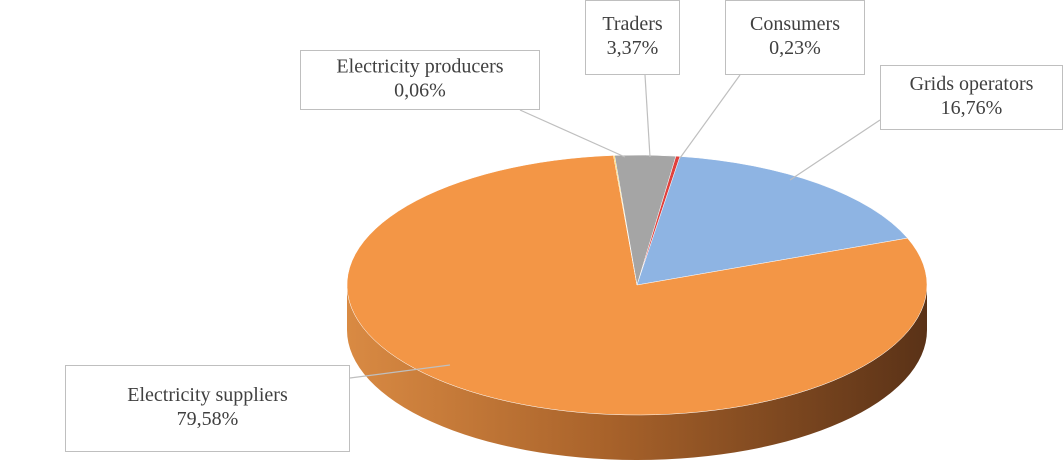 Image resolution: width=1063 pixels, height=464 pixels. I want to click on label-value: 16,76%, so click(972, 108).